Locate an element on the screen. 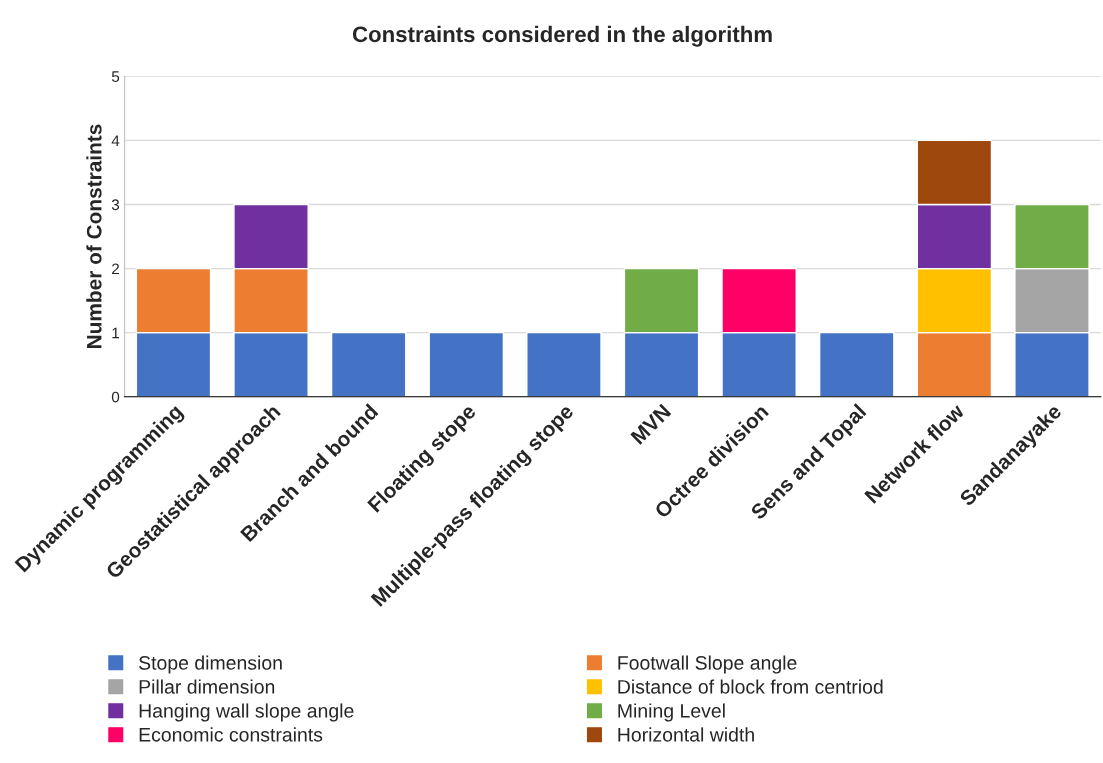 The image size is (1103, 763). legend-label: Economic constraints is located at coordinates (231, 734).